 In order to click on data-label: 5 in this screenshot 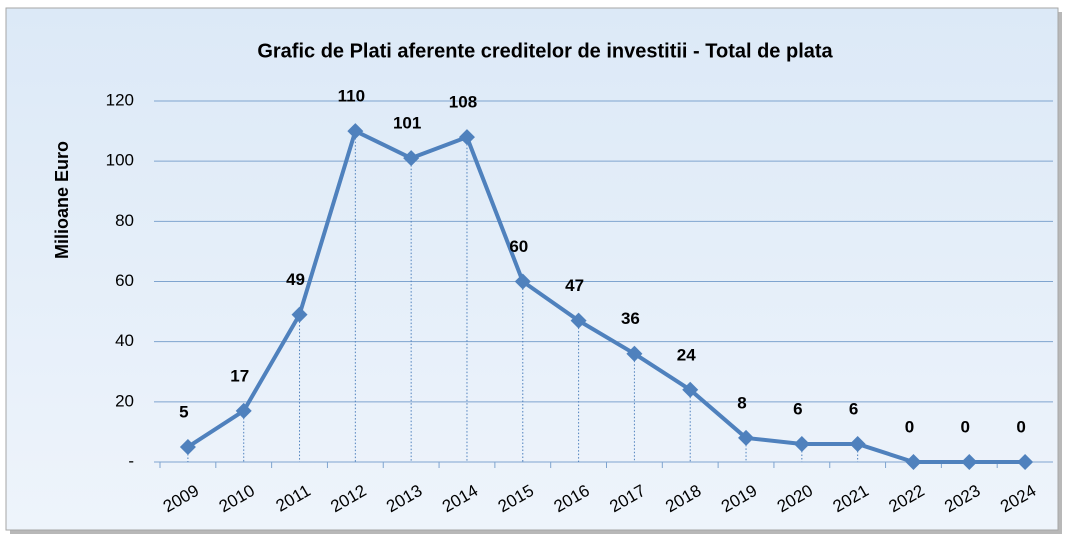, I will do `click(183, 411)`.